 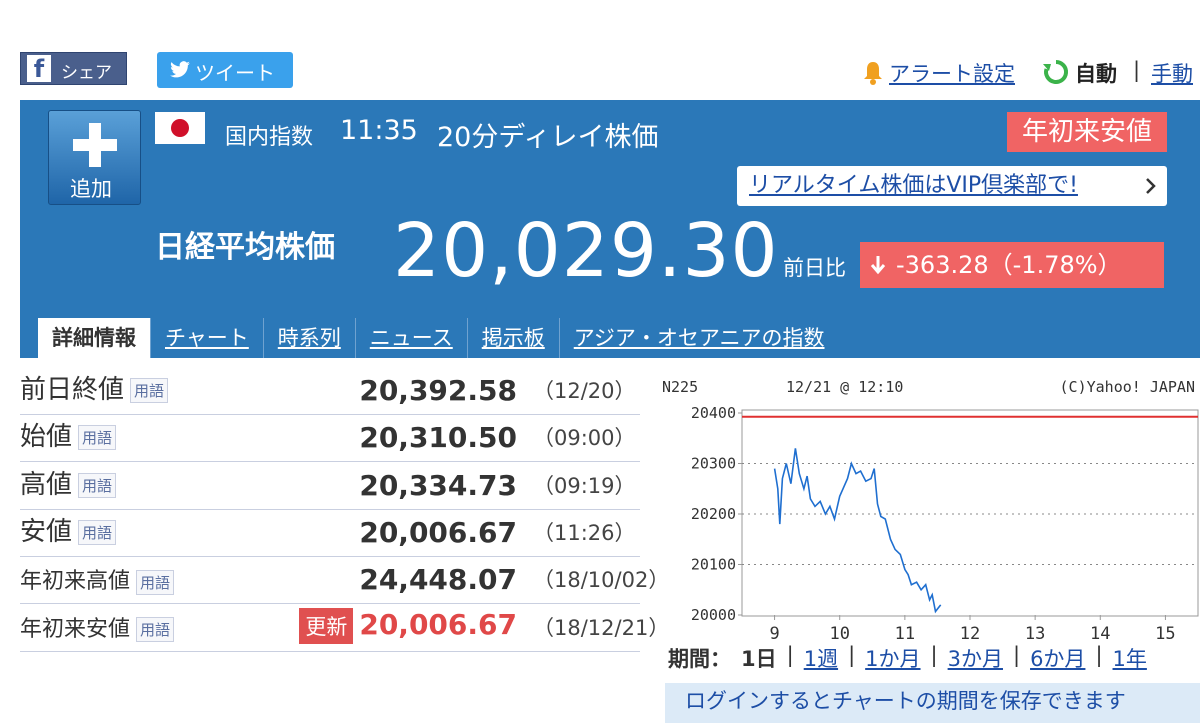 I want to click on change-value: -363.28（-1.78%）, so click(x=1009, y=265).